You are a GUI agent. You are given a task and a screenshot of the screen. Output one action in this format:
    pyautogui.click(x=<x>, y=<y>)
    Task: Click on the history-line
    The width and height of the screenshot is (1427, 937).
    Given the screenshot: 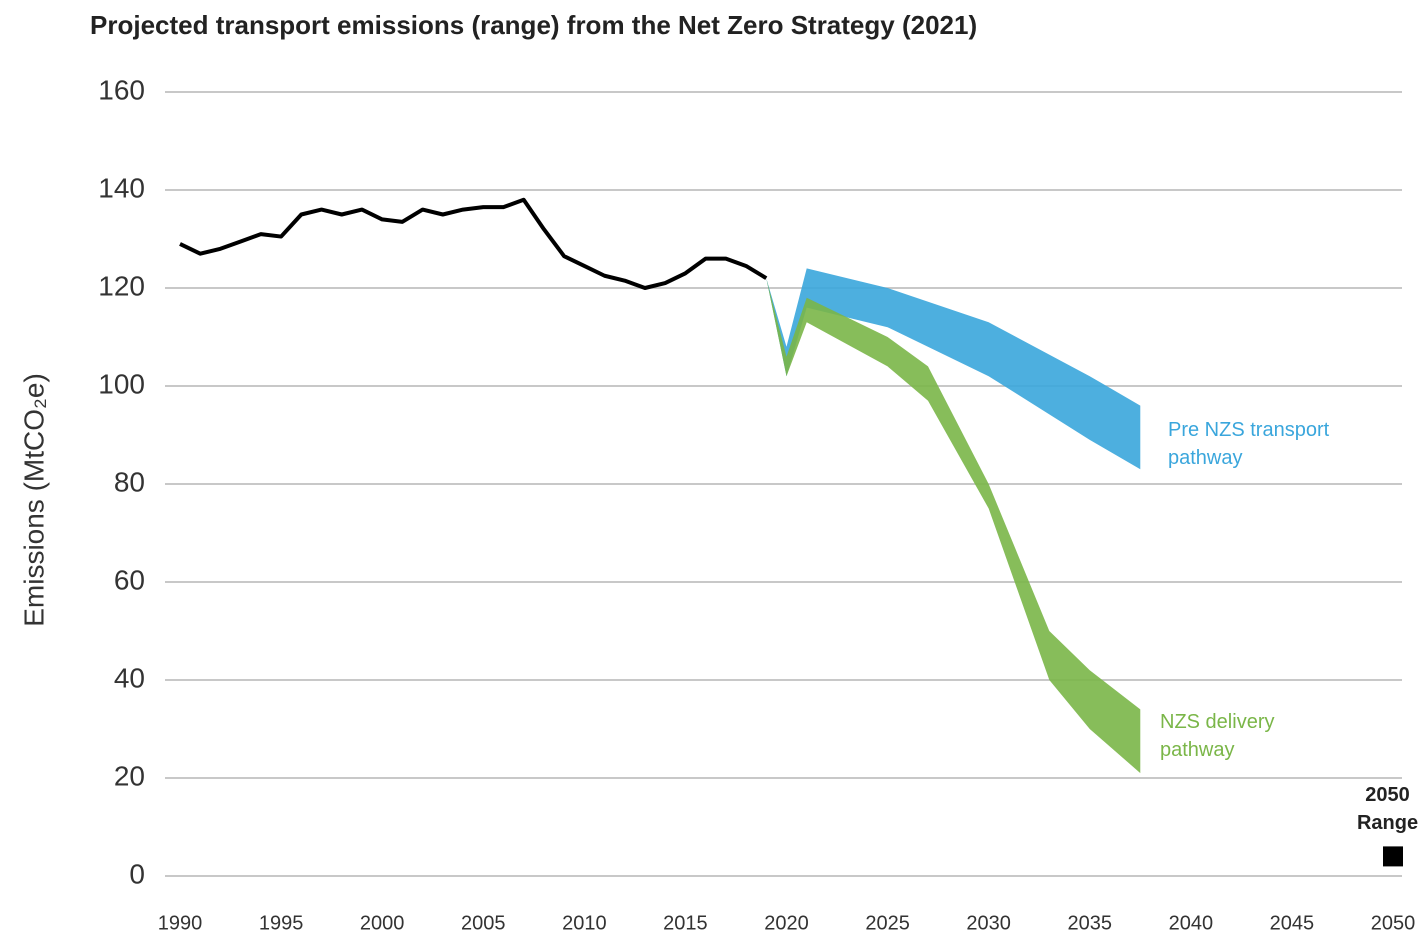 What is the action you would take?
    pyautogui.click(x=473, y=243)
    